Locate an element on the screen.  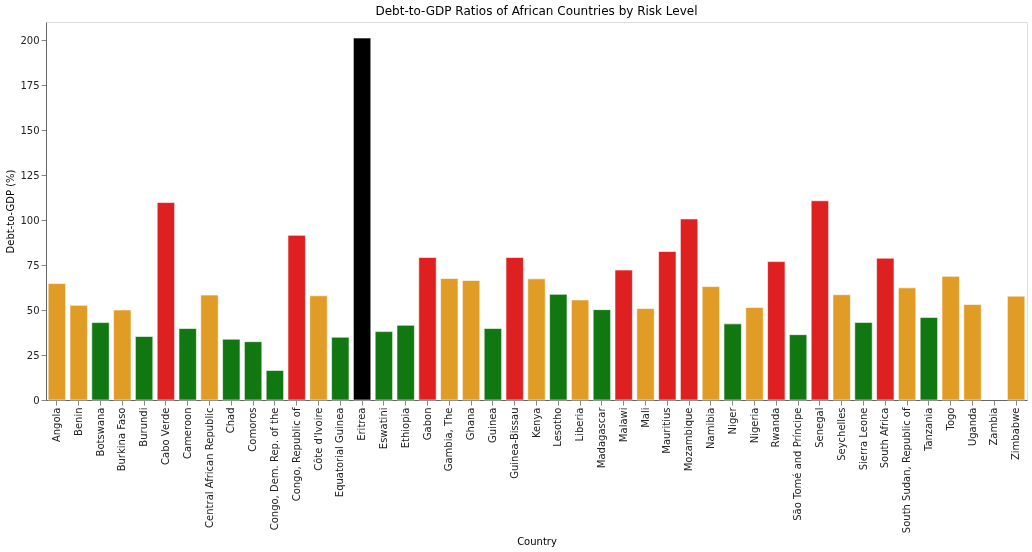
x-tick-label: Congo, Dem. Rep. of the is located at coordinates (274, 469).